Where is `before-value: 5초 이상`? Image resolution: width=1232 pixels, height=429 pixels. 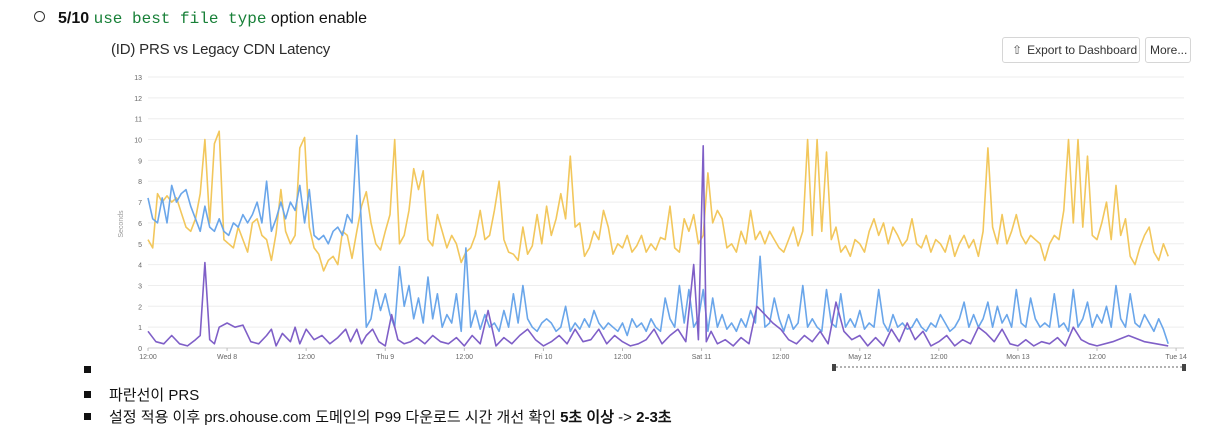 before-value: 5초 이상 is located at coordinates (587, 417).